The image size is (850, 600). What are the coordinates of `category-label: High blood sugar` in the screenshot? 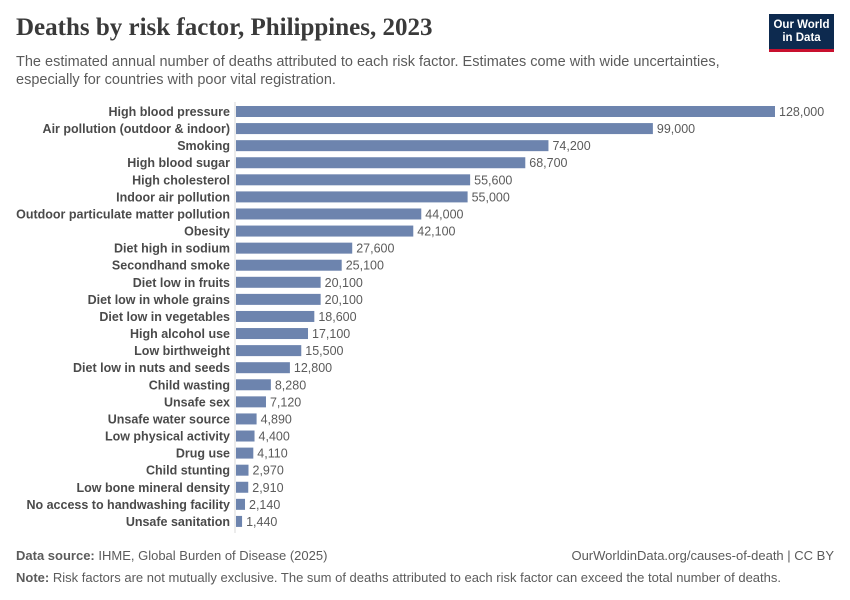 It's located at (178, 163).